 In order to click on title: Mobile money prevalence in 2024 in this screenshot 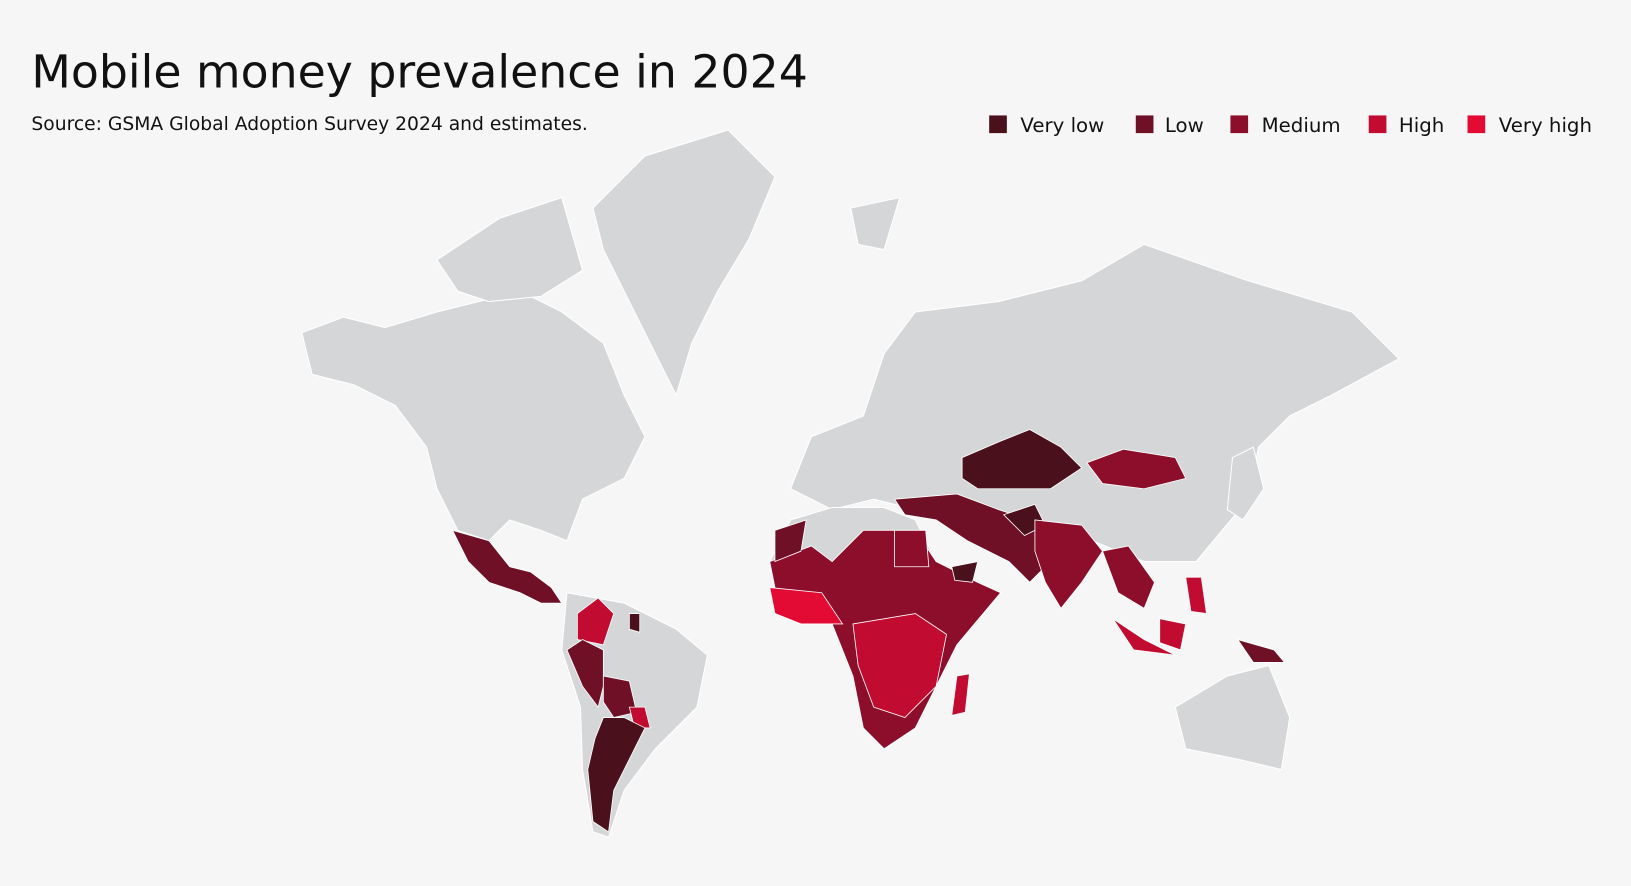, I will do `click(419, 71)`.